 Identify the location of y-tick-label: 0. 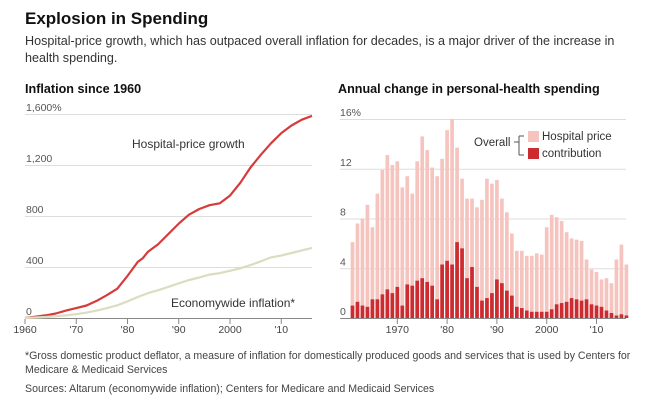
(29, 312).